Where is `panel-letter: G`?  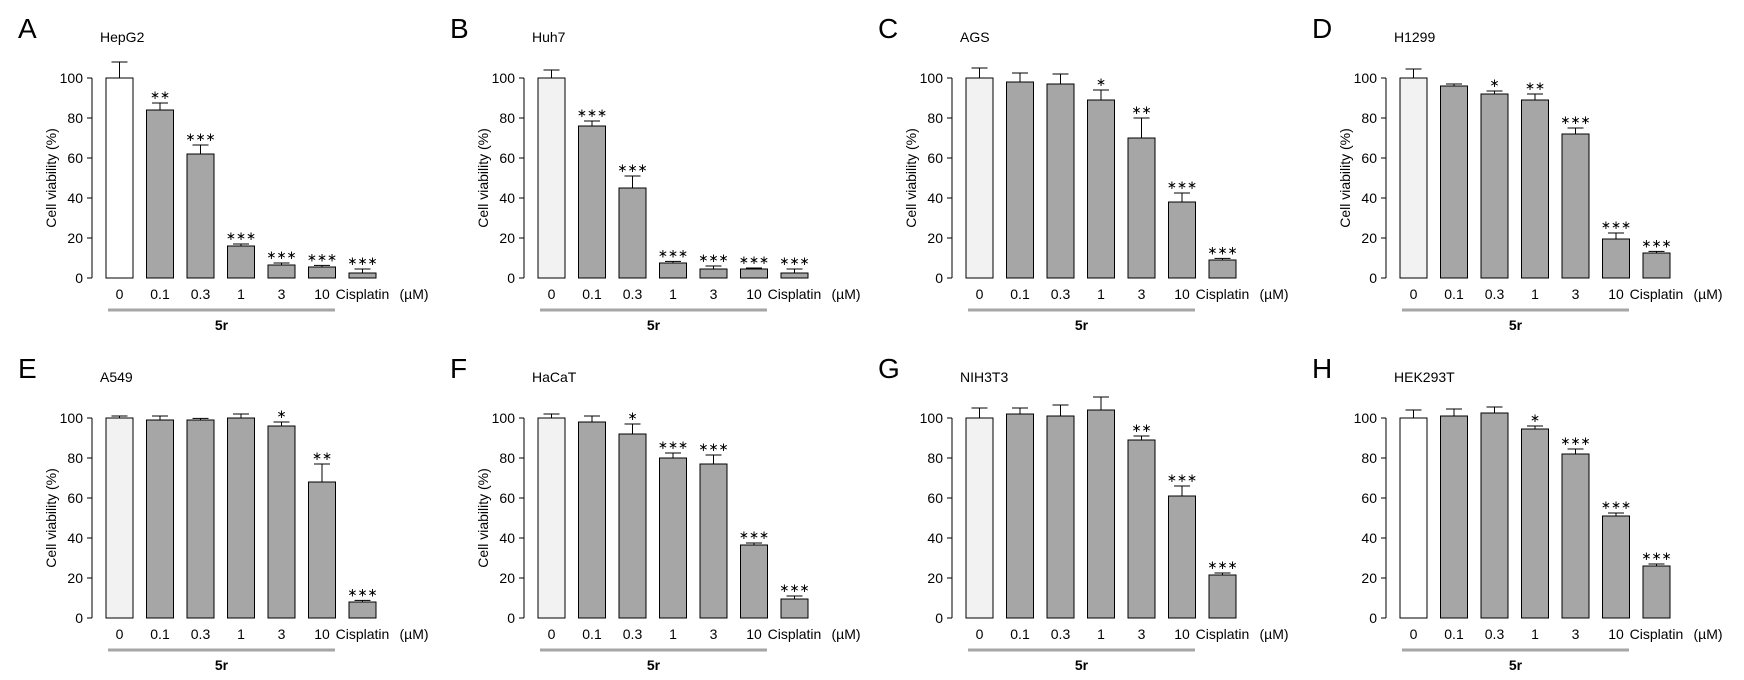 panel-letter: G is located at coordinates (889, 368).